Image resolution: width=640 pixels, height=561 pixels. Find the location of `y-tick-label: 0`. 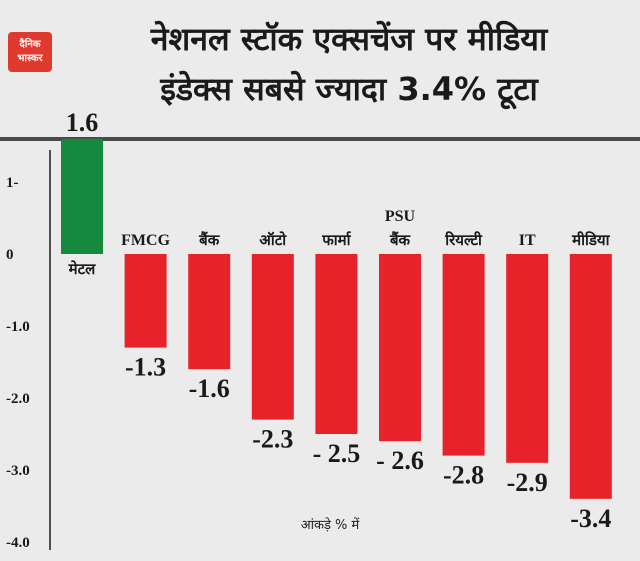

y-tick-label: 0 is located at coordinates (10, 255).